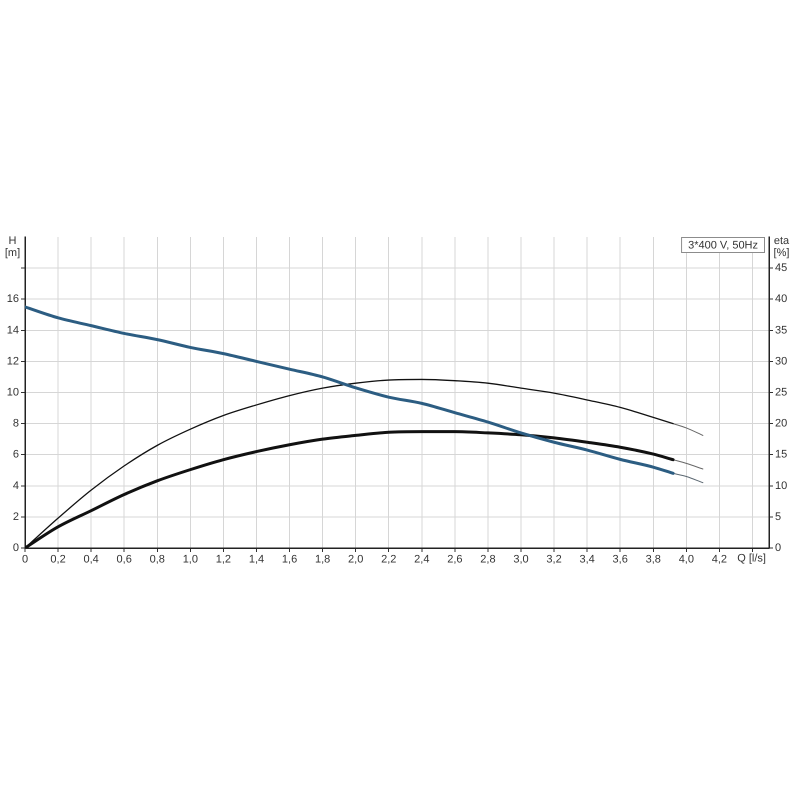 The width and height of the screenshot is (800, 800). Describe the element at coordinates (12, 392) in the screenshot. I see `y-tick-label: 10` at that location.